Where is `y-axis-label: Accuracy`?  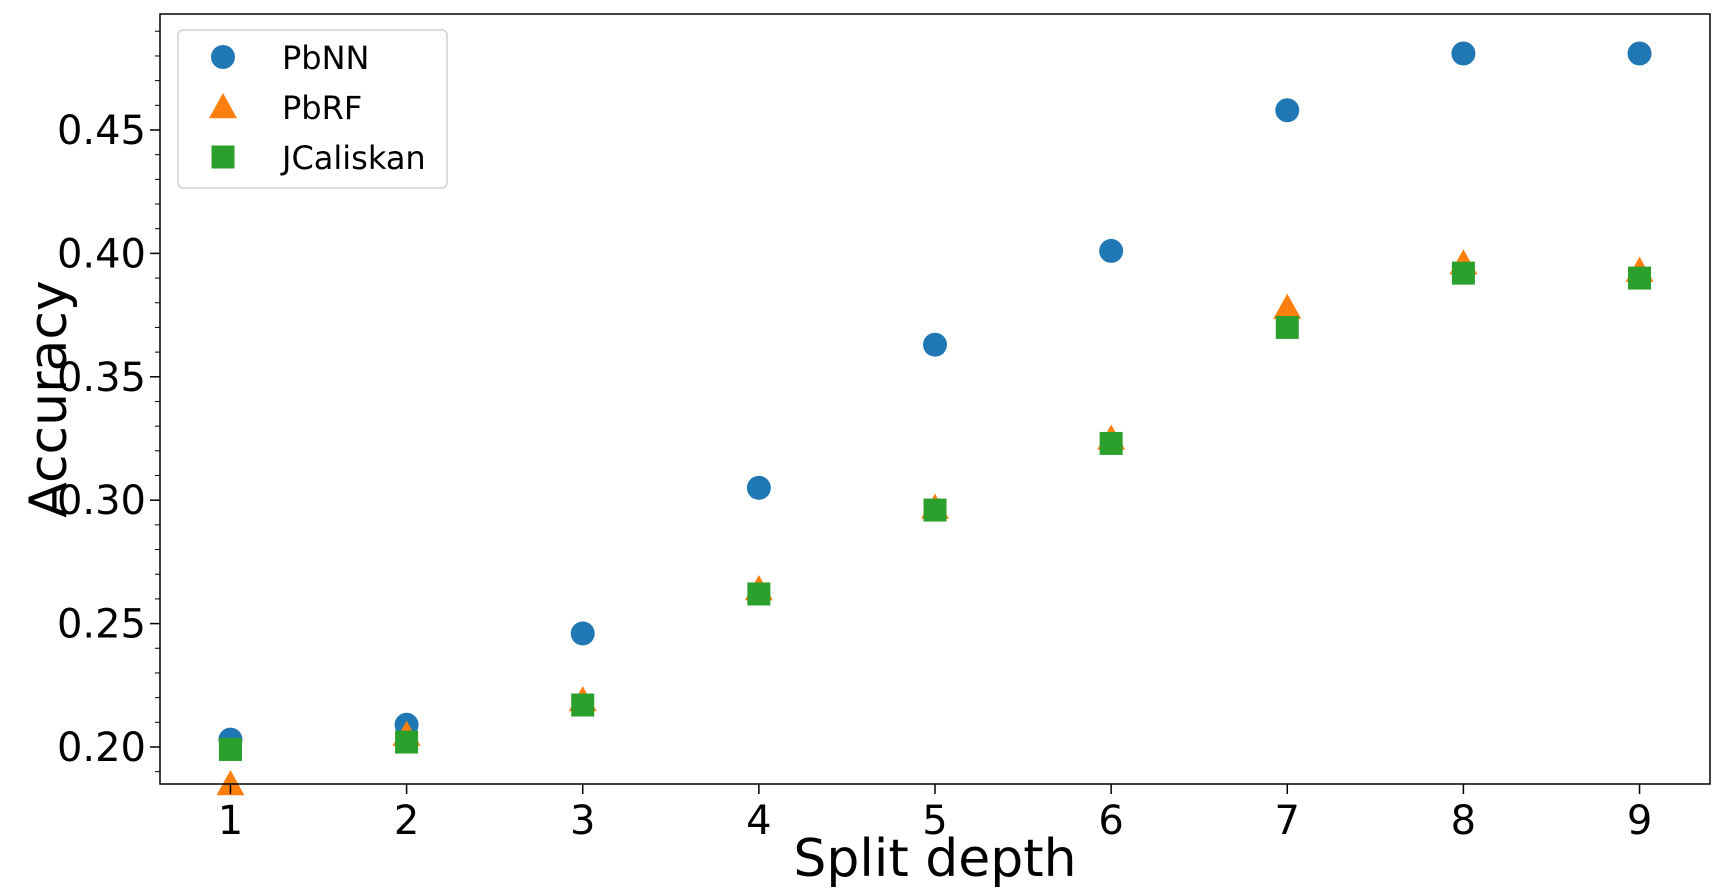 y-axis-label: Accuracy is located at coordinates (49, 398).